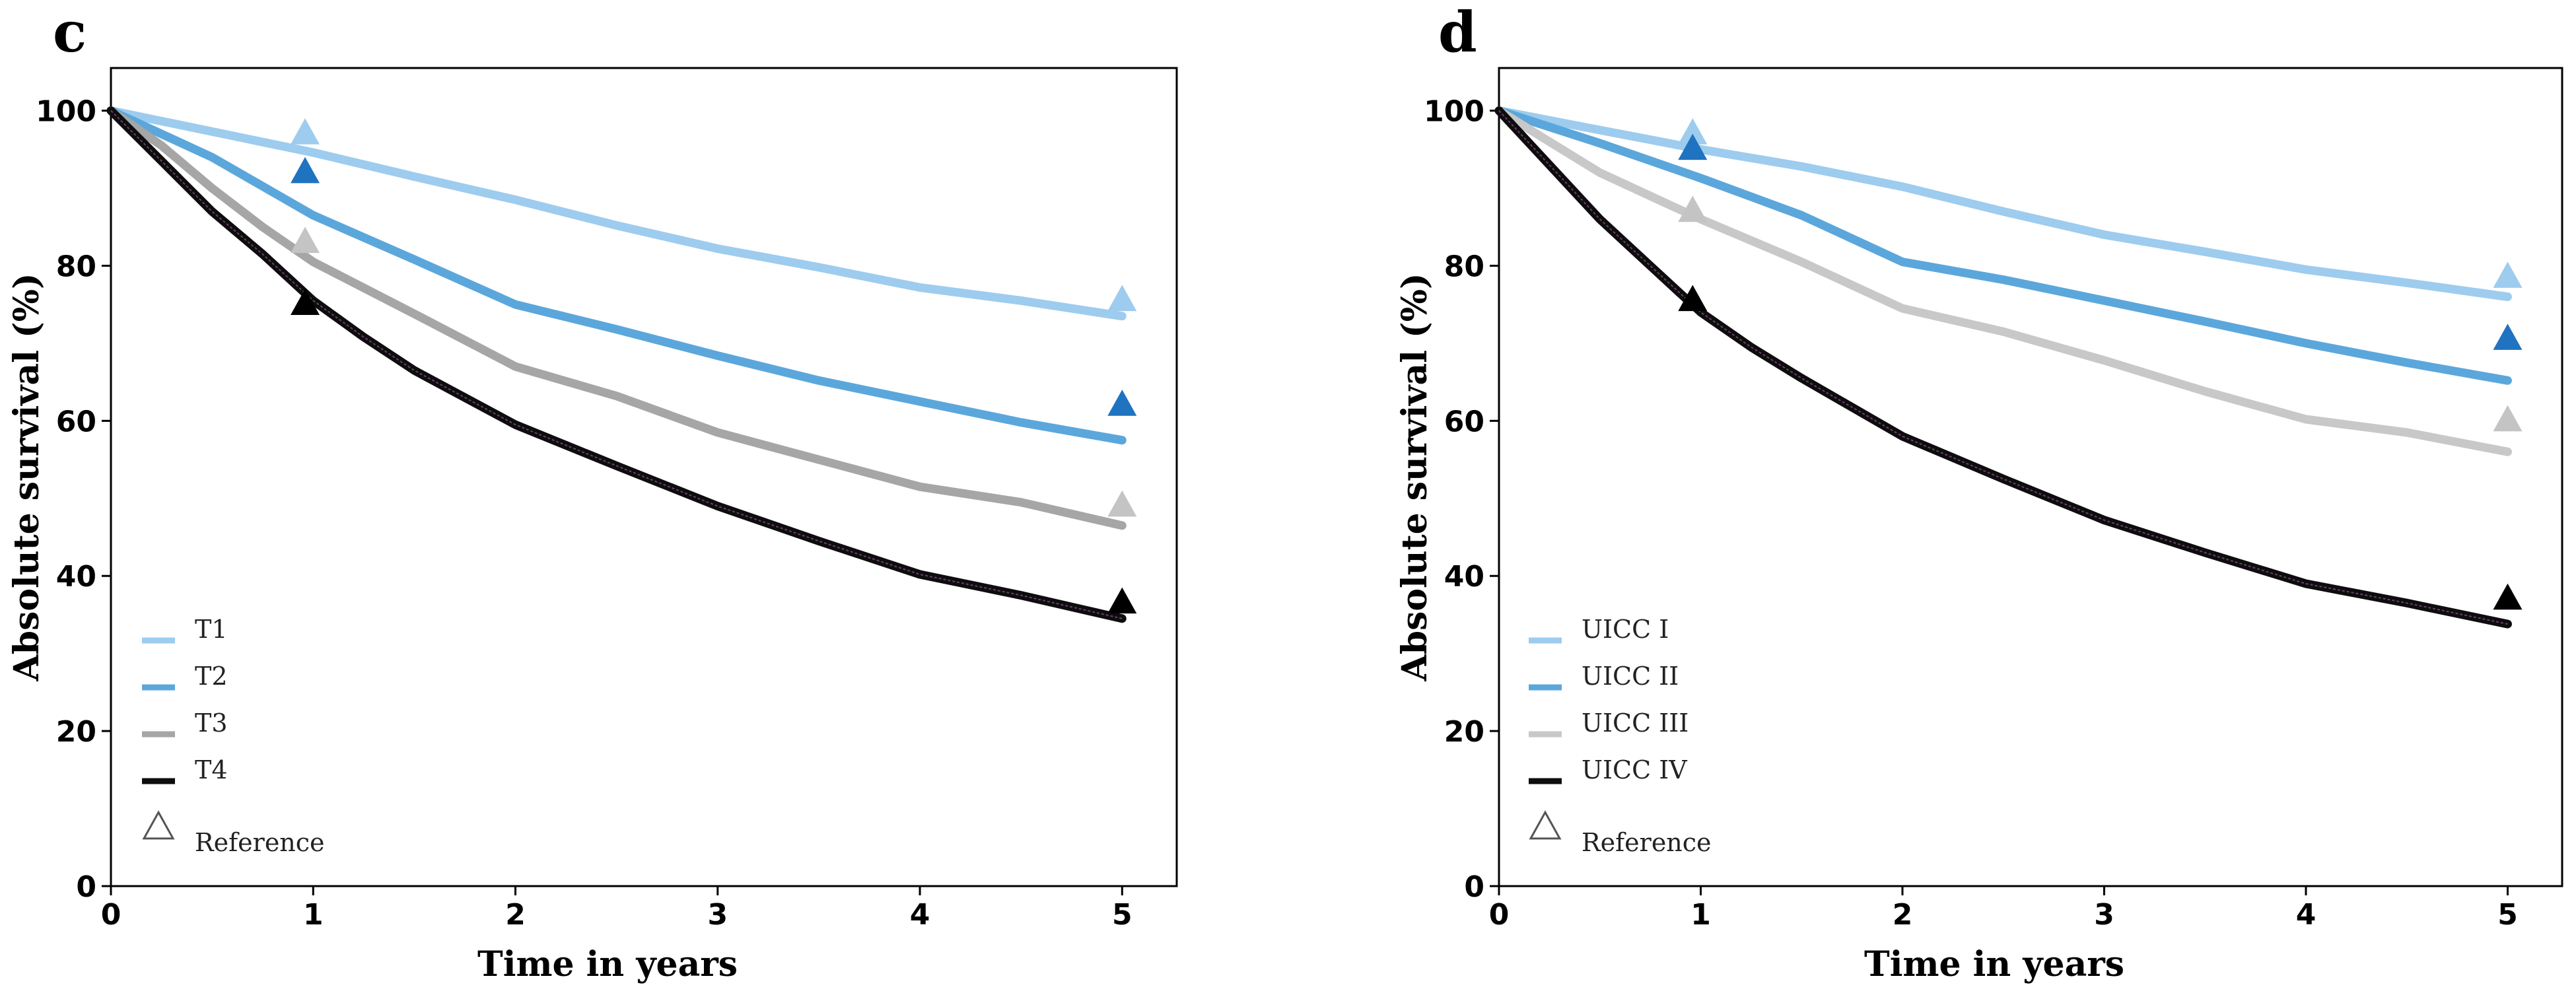 Image resolution: width=2576 pixels, height=1001 pixels. Describe the element at coordinates (212, 723) in the screenshot. I see `legend-label: T3` at that location.